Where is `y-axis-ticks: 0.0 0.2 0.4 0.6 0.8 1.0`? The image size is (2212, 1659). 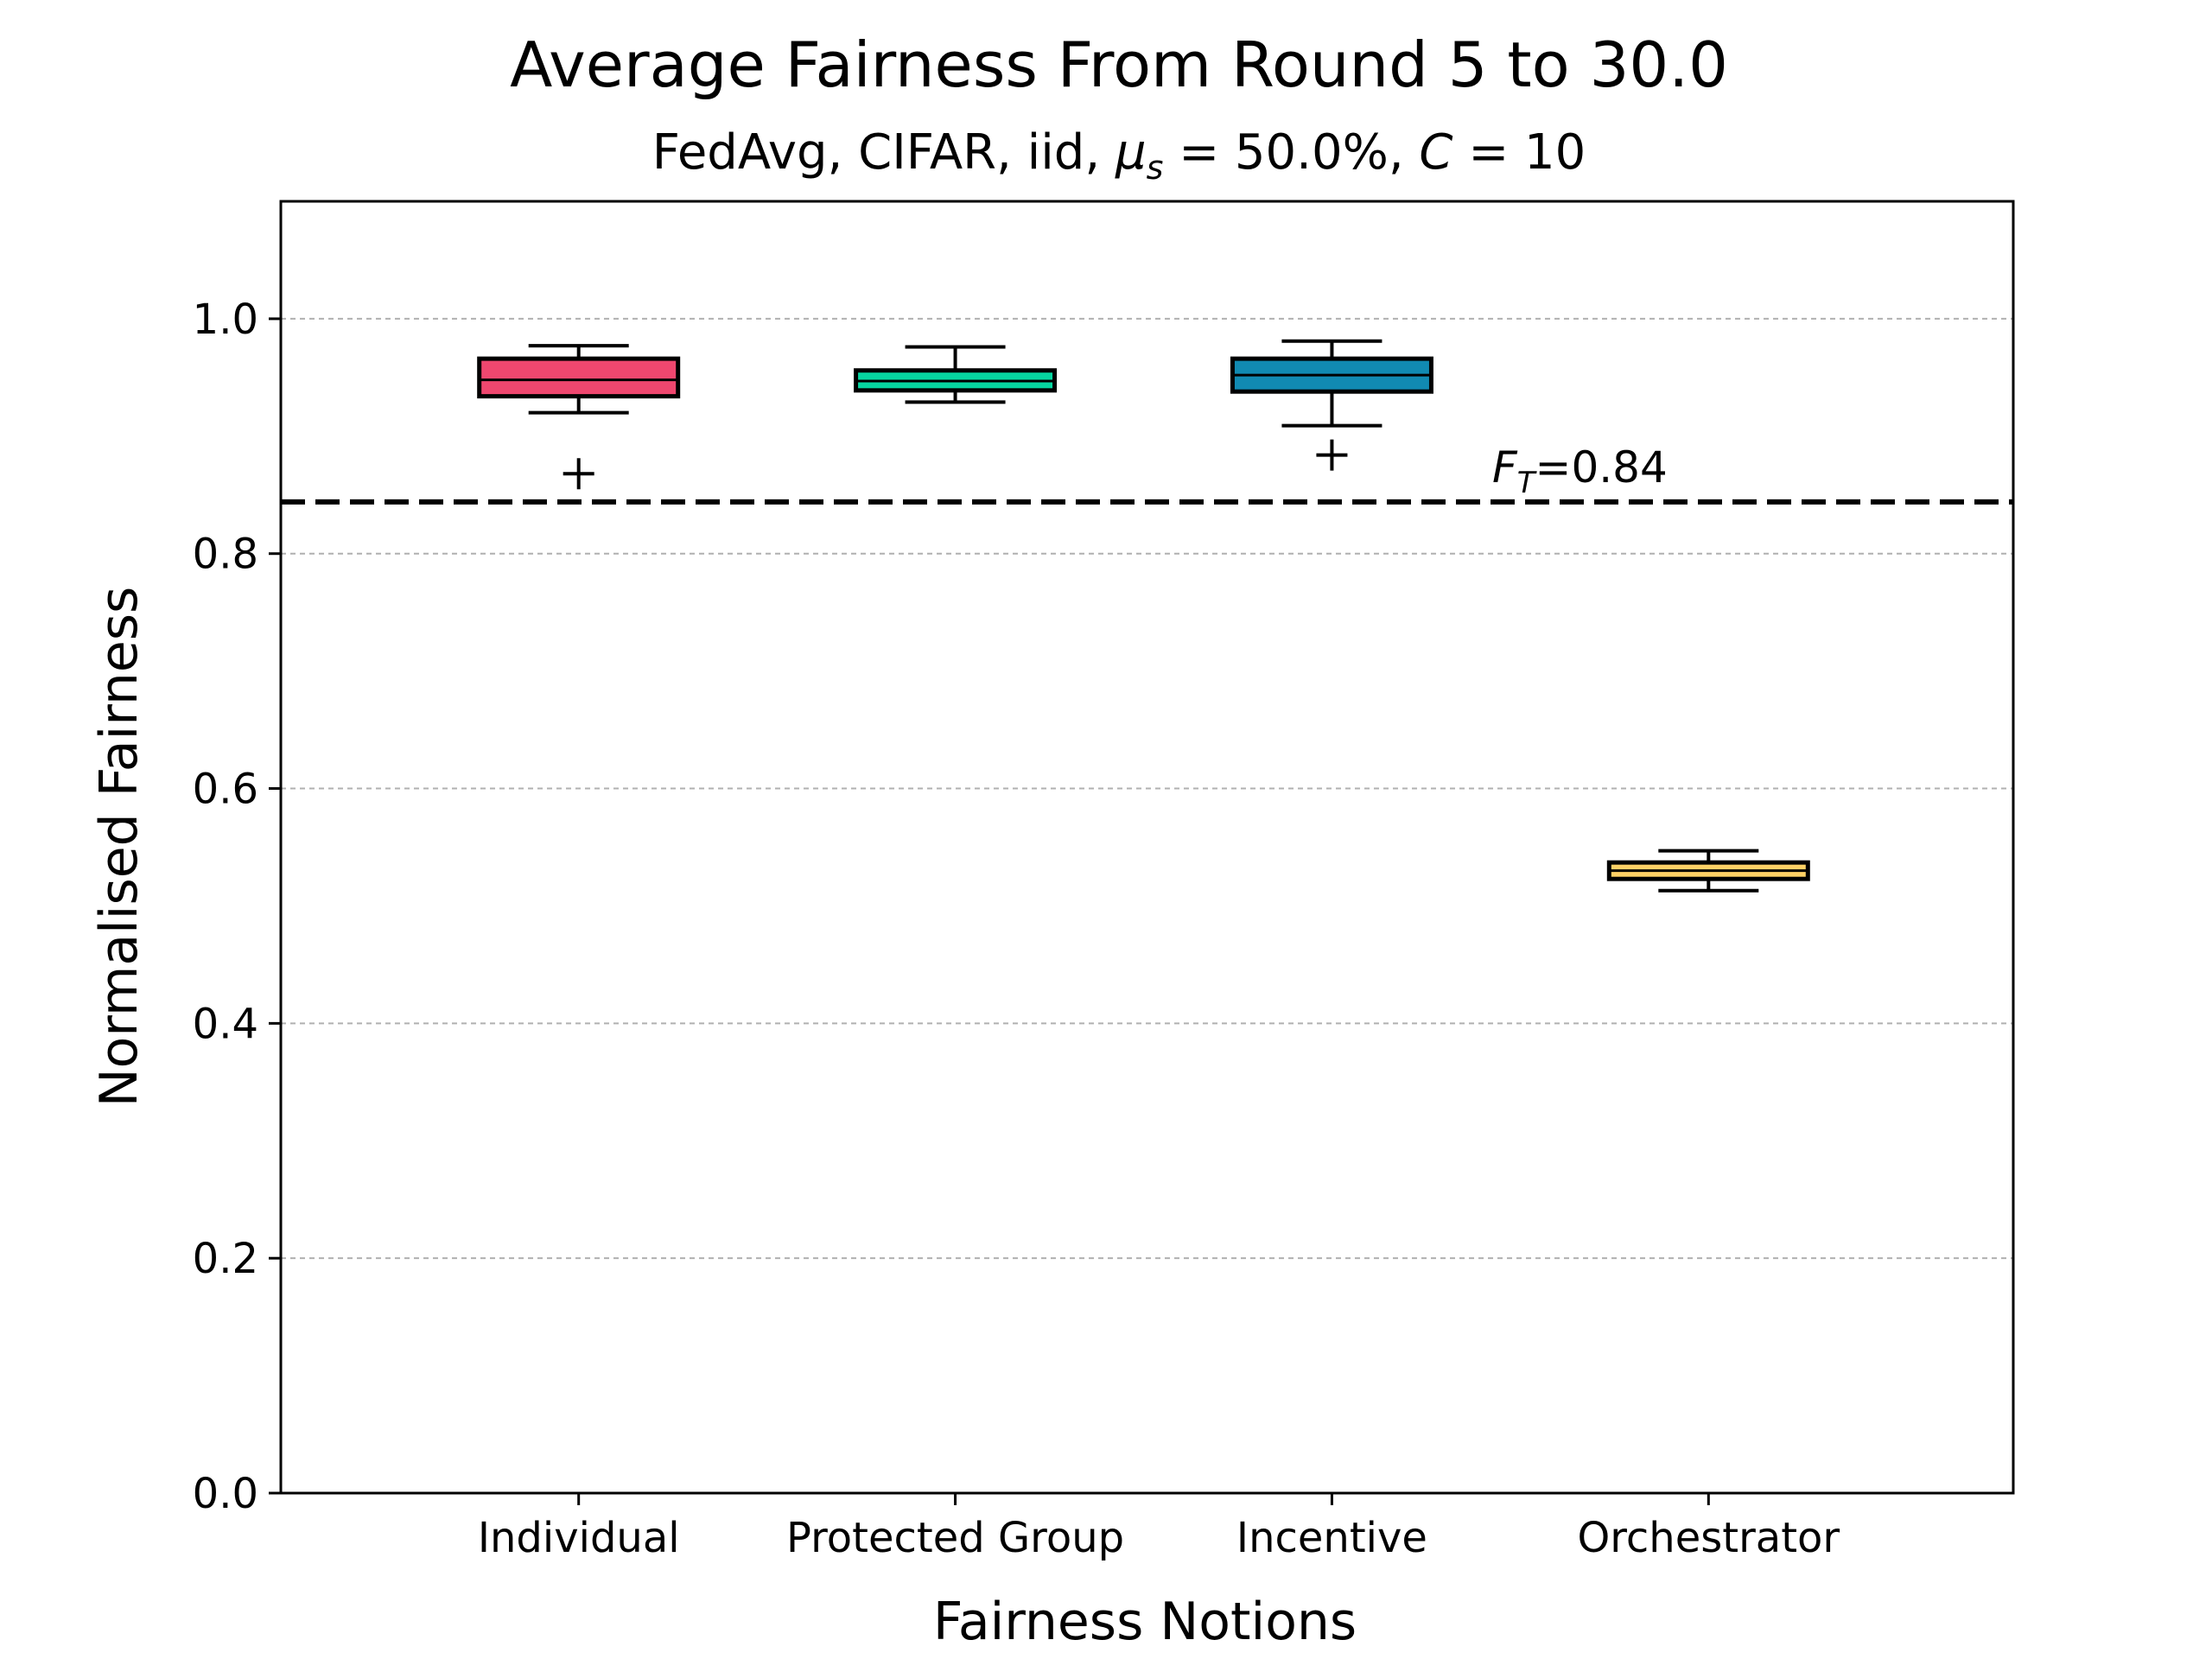 y-axis-ticks: 0.0 0.2 0.4 0.6 0.8 1.0 is located at coordinates (237, 907).